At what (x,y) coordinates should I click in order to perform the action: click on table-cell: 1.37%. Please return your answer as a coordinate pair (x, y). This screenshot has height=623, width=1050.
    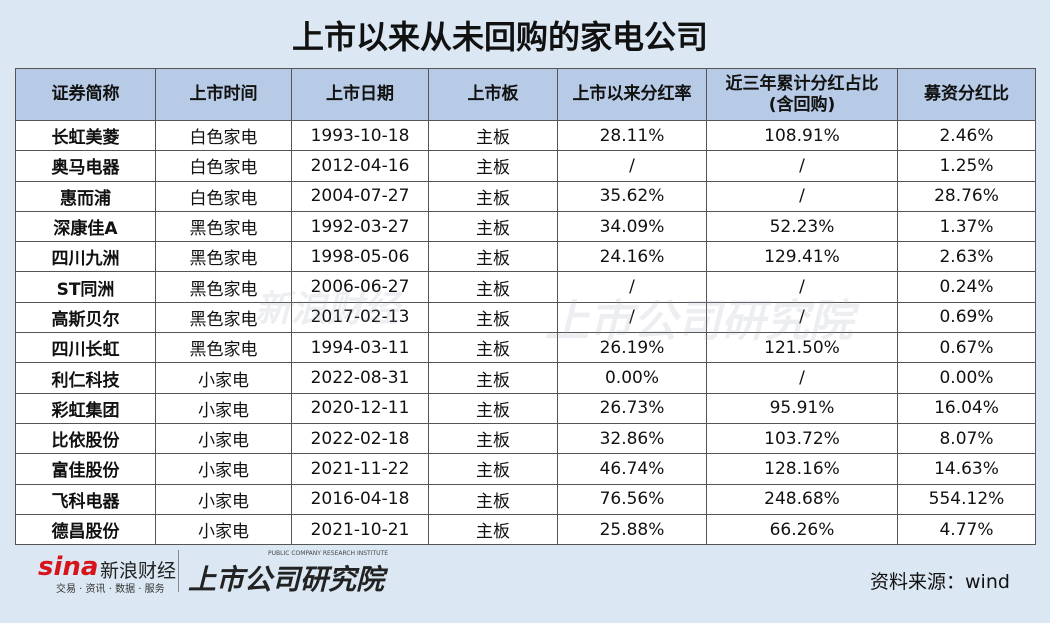
    Looking at the image, I should click on (966, 226).